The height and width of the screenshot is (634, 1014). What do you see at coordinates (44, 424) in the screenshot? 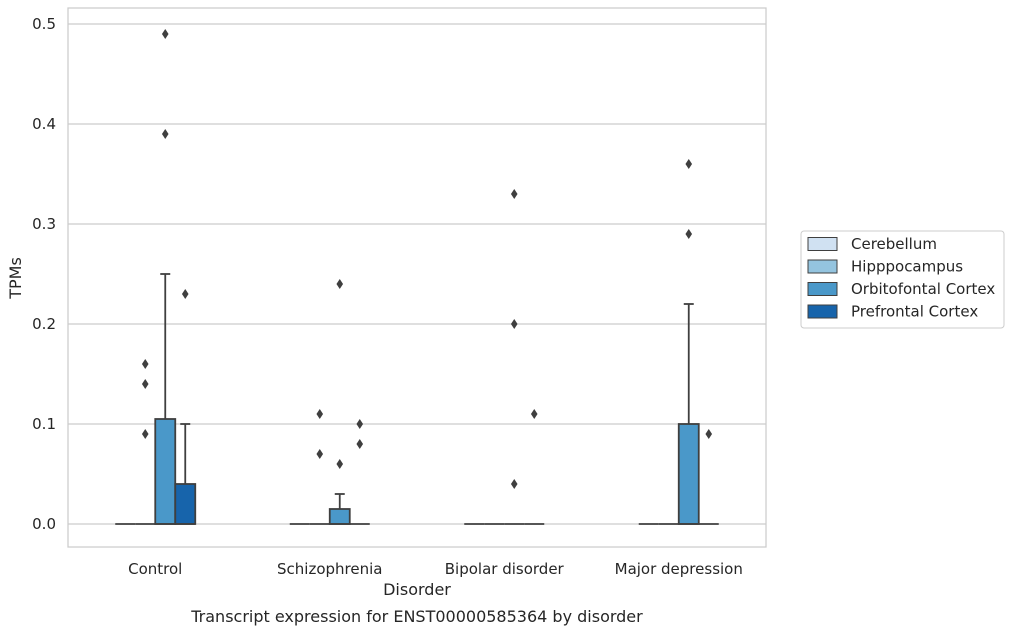
I see `y-tick-label: 0.1` at bounding box center [44, 424].